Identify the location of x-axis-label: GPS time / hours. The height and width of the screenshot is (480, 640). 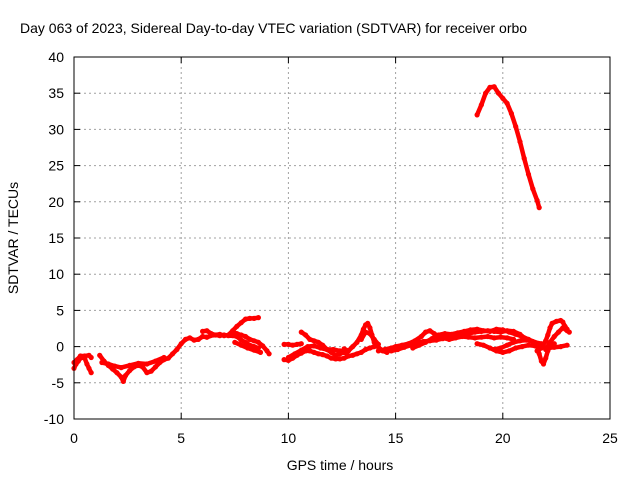
(340, 465).